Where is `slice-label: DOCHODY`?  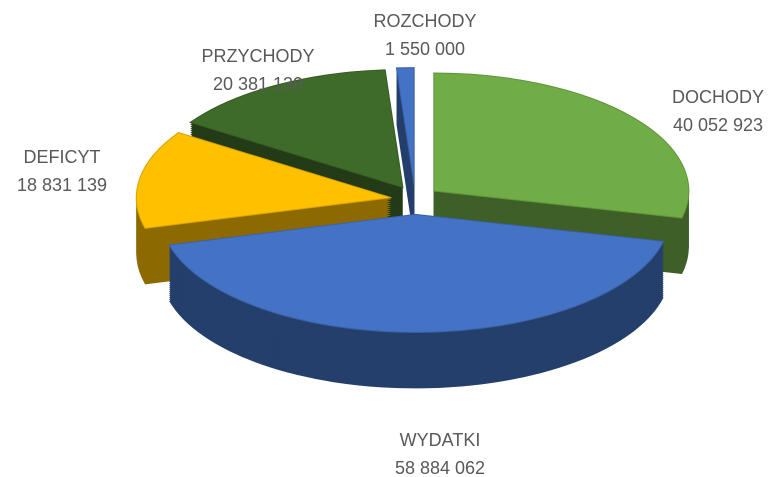
slice-label: DOCHODY is located at coordinates (718, 97).